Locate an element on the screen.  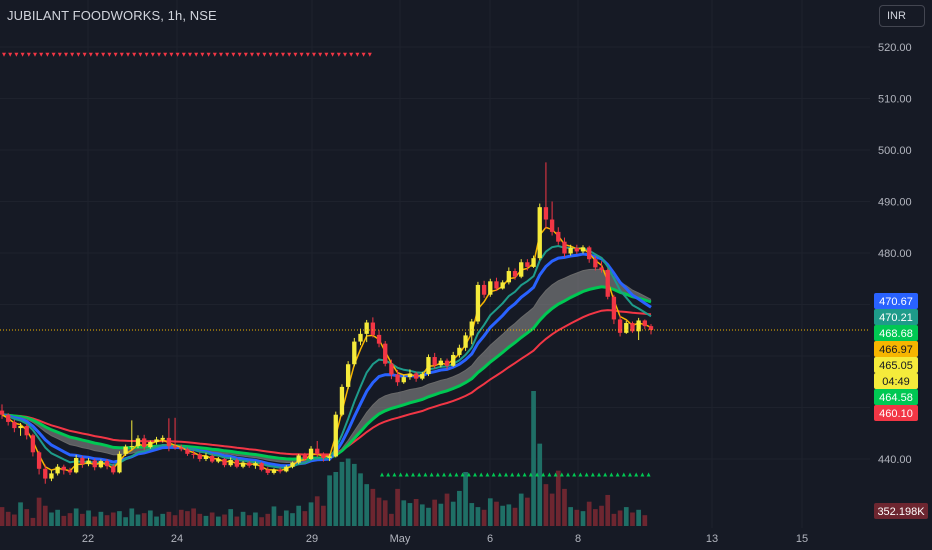
price-label: 04:49 is located at coordinates (896, 382).